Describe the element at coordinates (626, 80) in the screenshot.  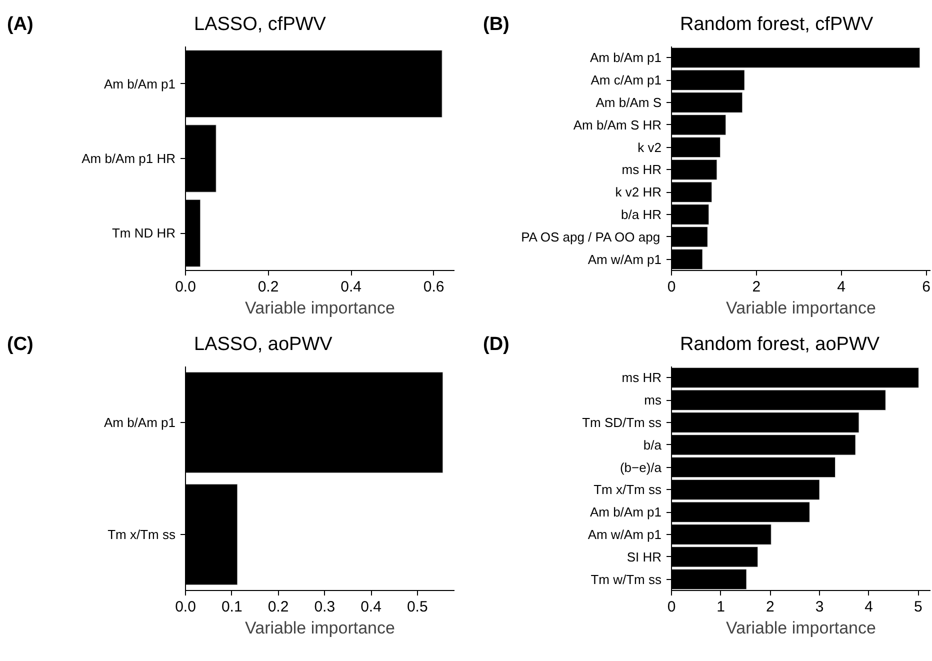
I see `y-tick-label: Am c/Am p1` at that location.